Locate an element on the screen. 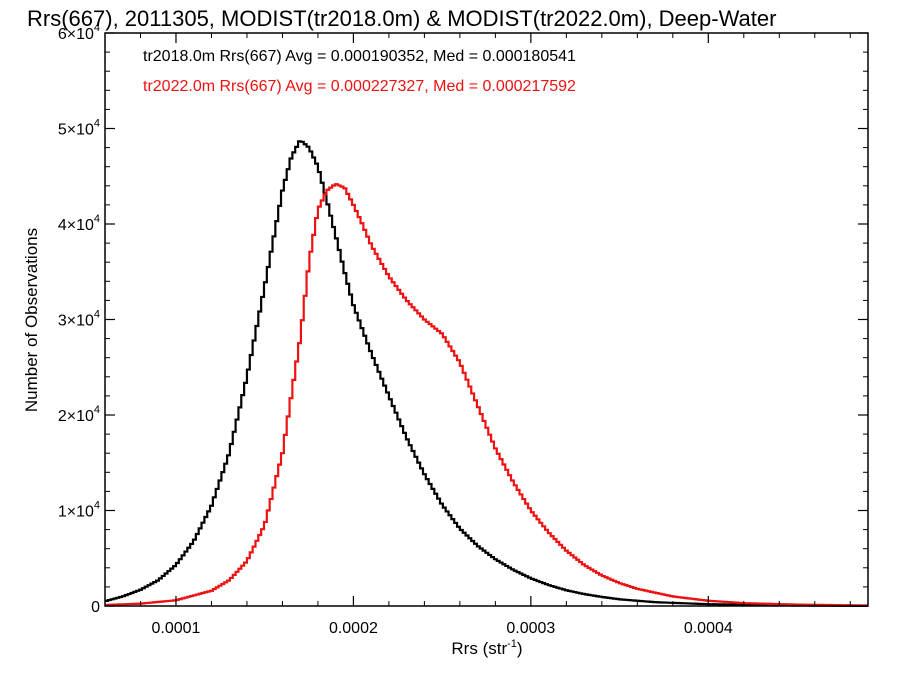  y-tick-label: 2×10⁴ is located at coordinates (79, 414).